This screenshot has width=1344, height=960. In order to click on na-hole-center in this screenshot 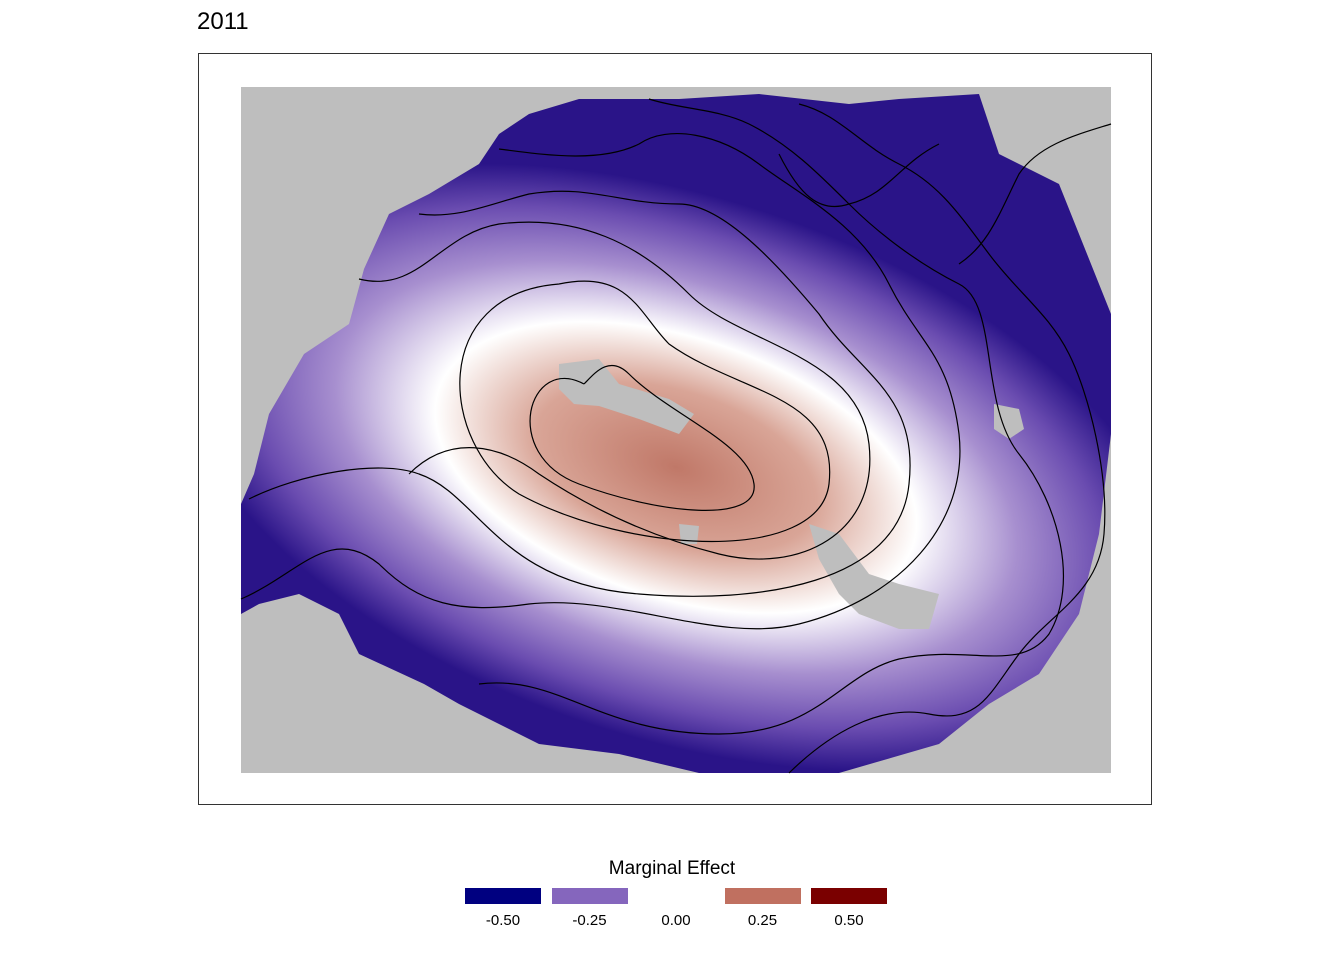, I will do `click(626, 396)`.